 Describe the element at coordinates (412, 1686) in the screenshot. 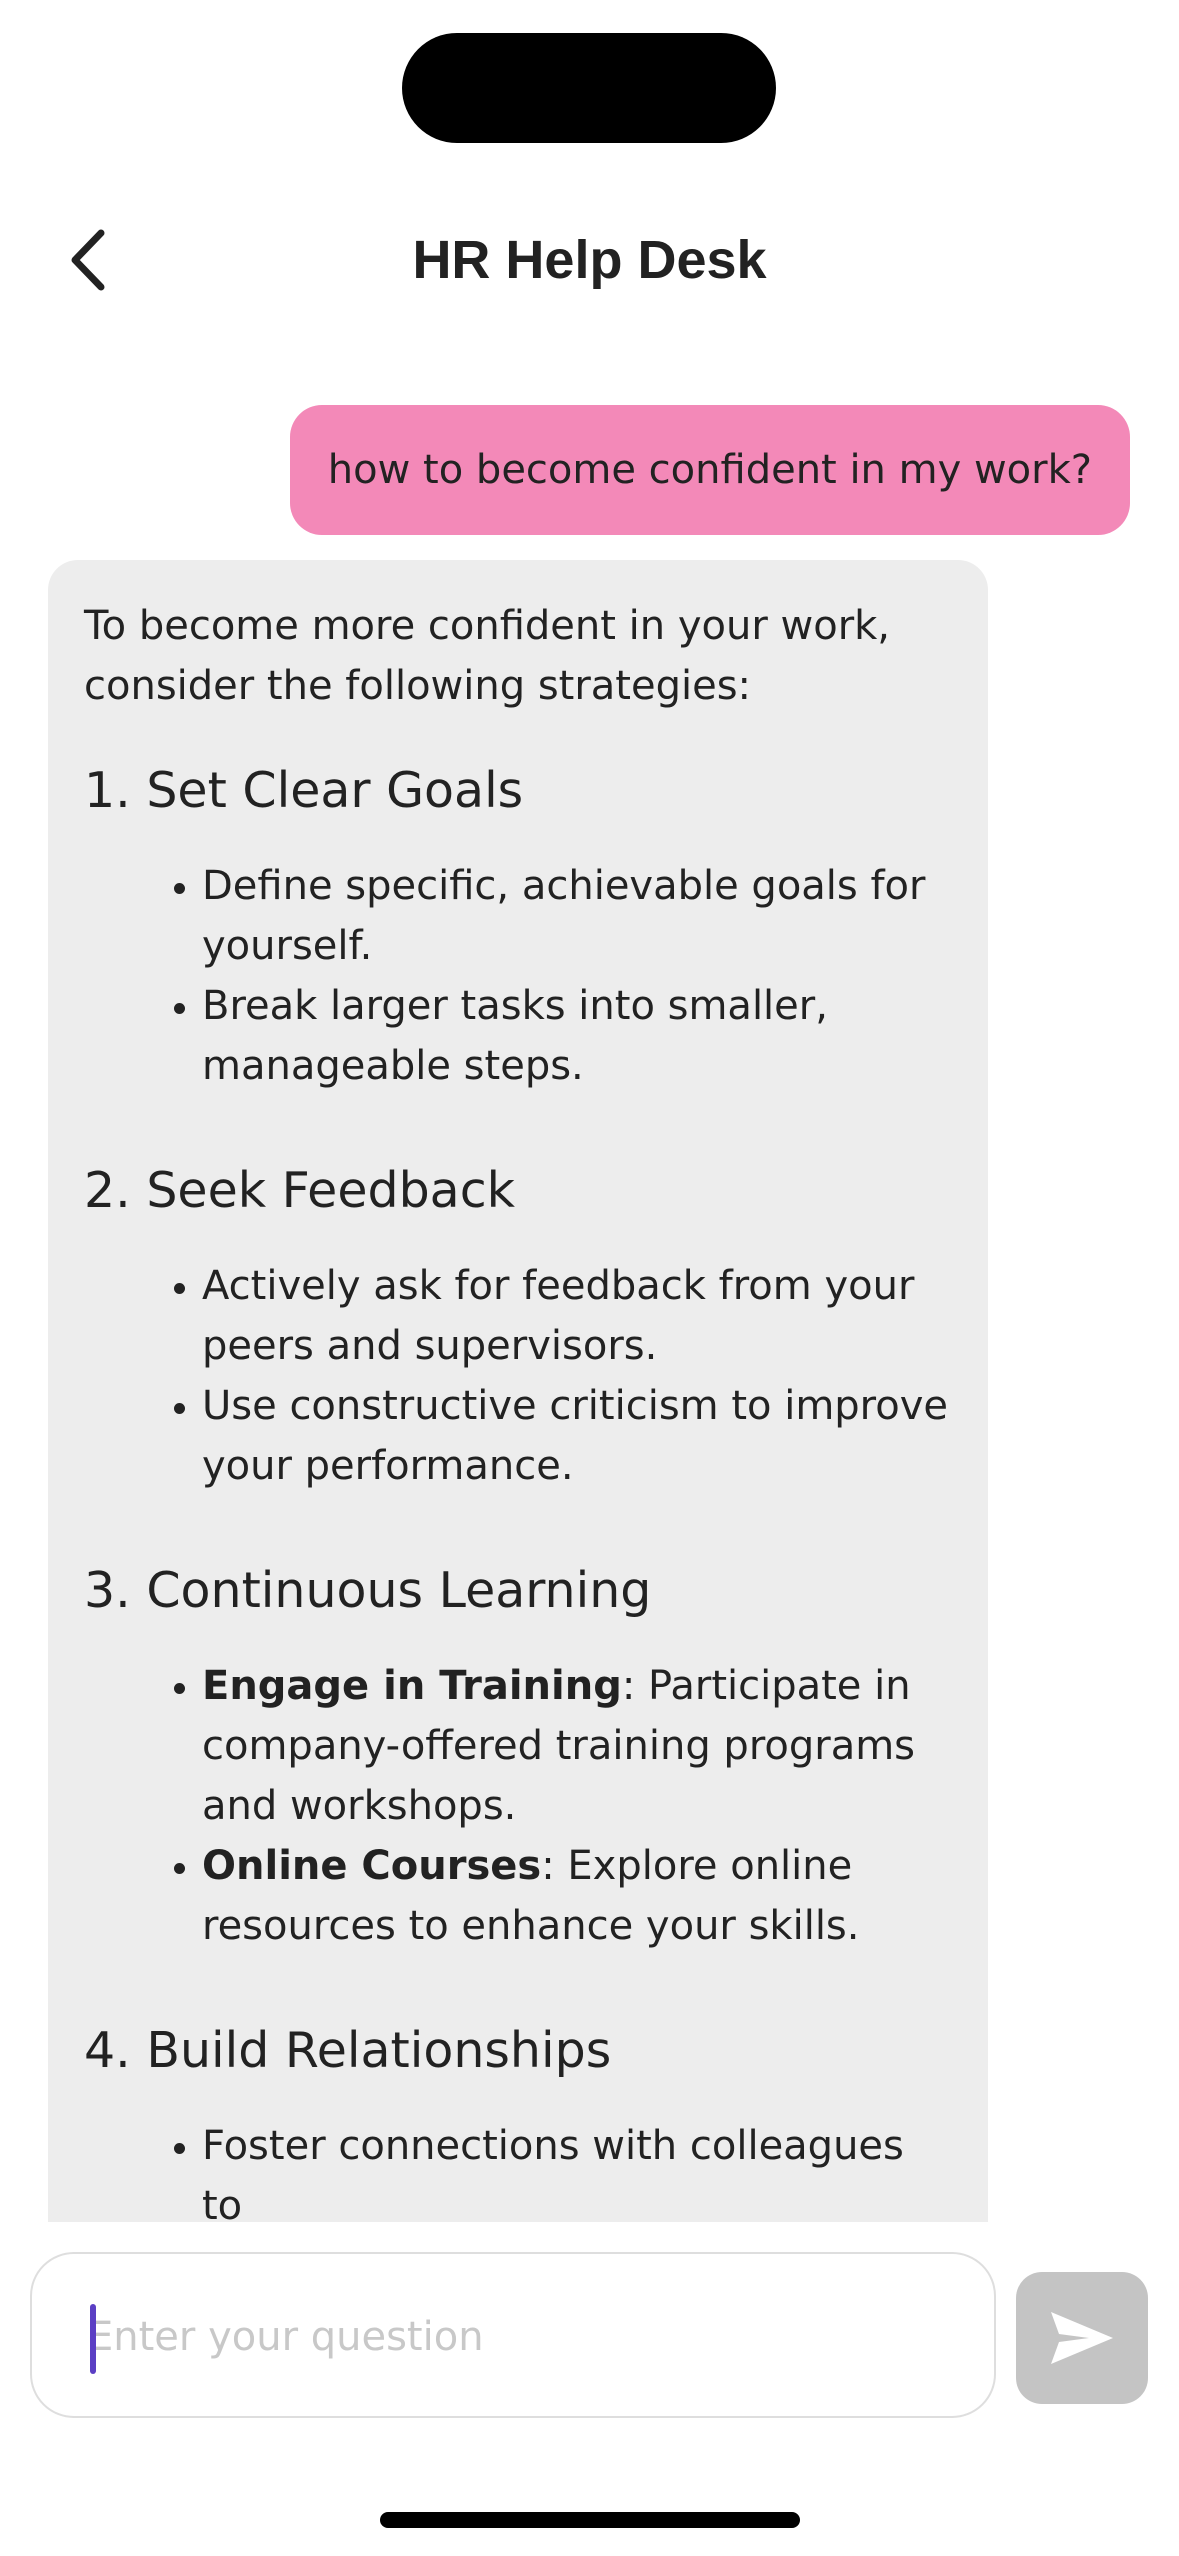

I see `bullet-bold-label: Engage in Training` at that location.